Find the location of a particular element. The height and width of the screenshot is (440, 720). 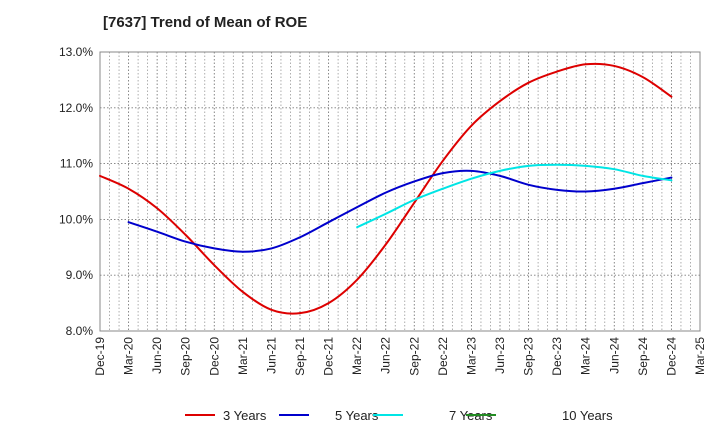

x-tick-label: Dec-19 is located at coordinates (100, 356).